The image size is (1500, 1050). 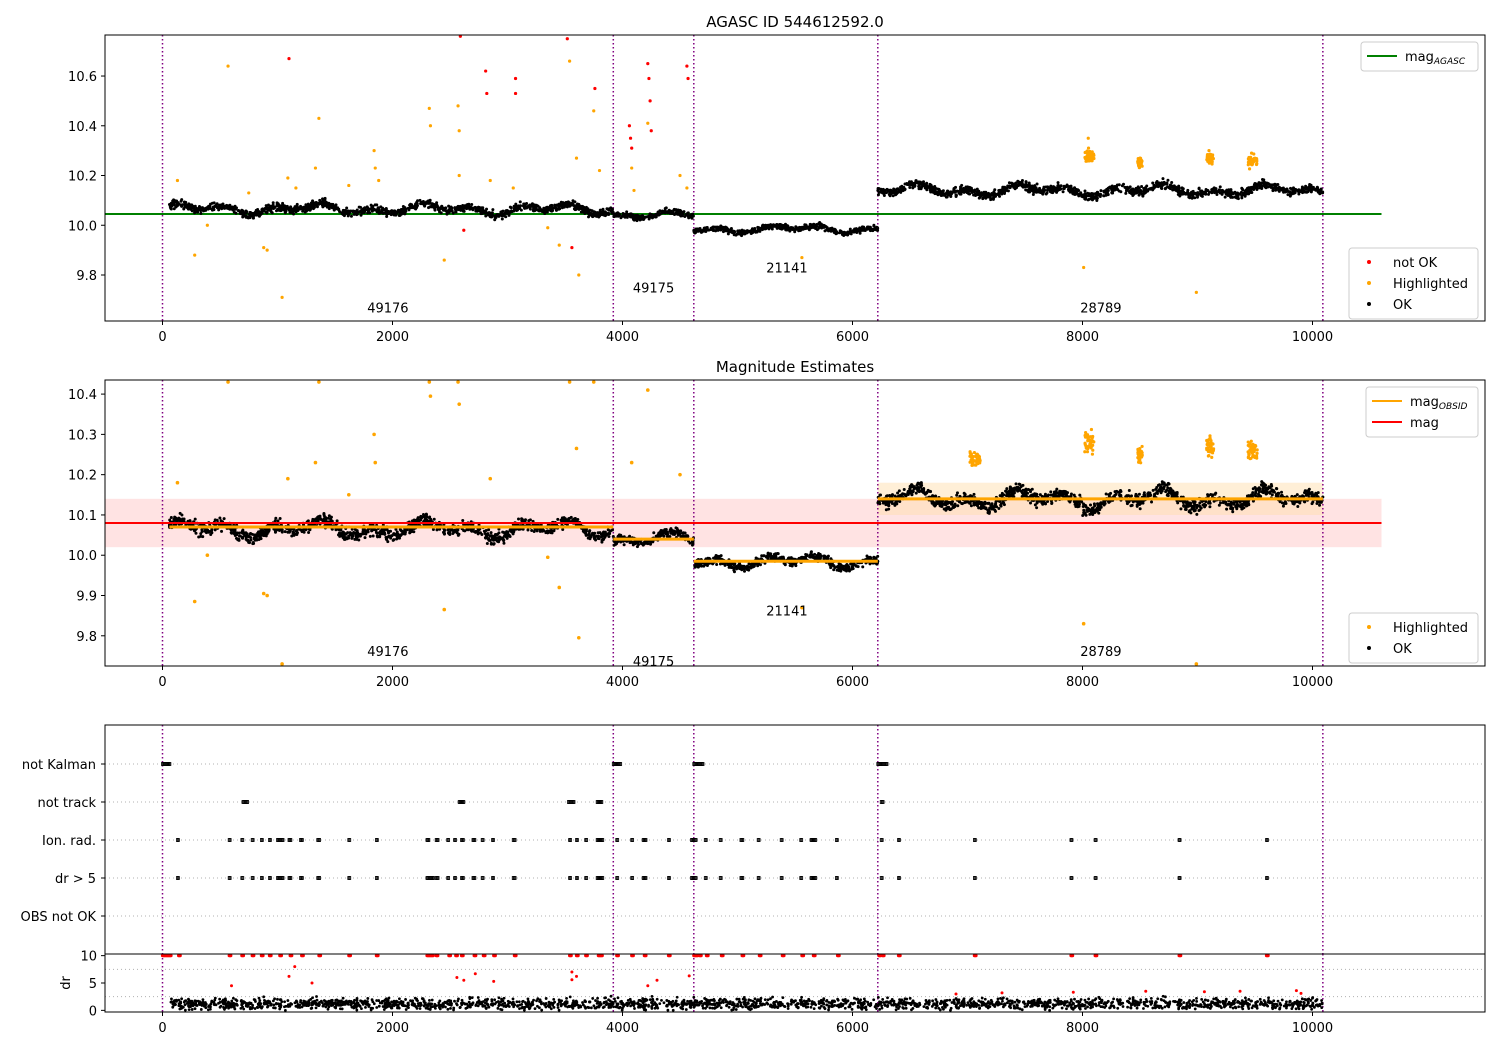 What do you see at coordinates (622, 337) in the screenshot?
I see `x-tick-label: 4000` at bounding box center [622, 337].